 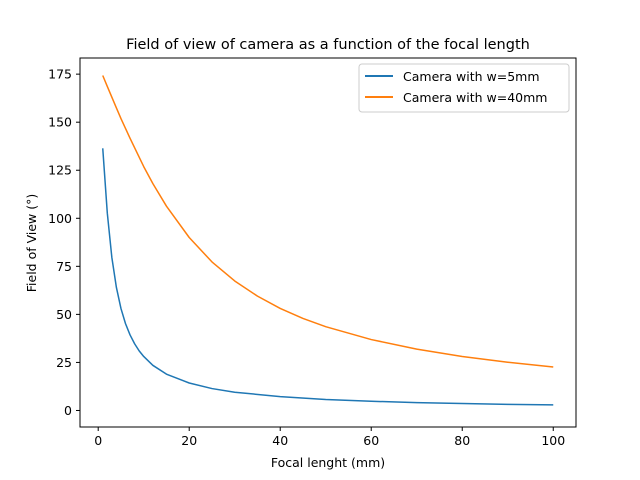 I want to click on x-tick-label: 60, so click(x=371, y=440).